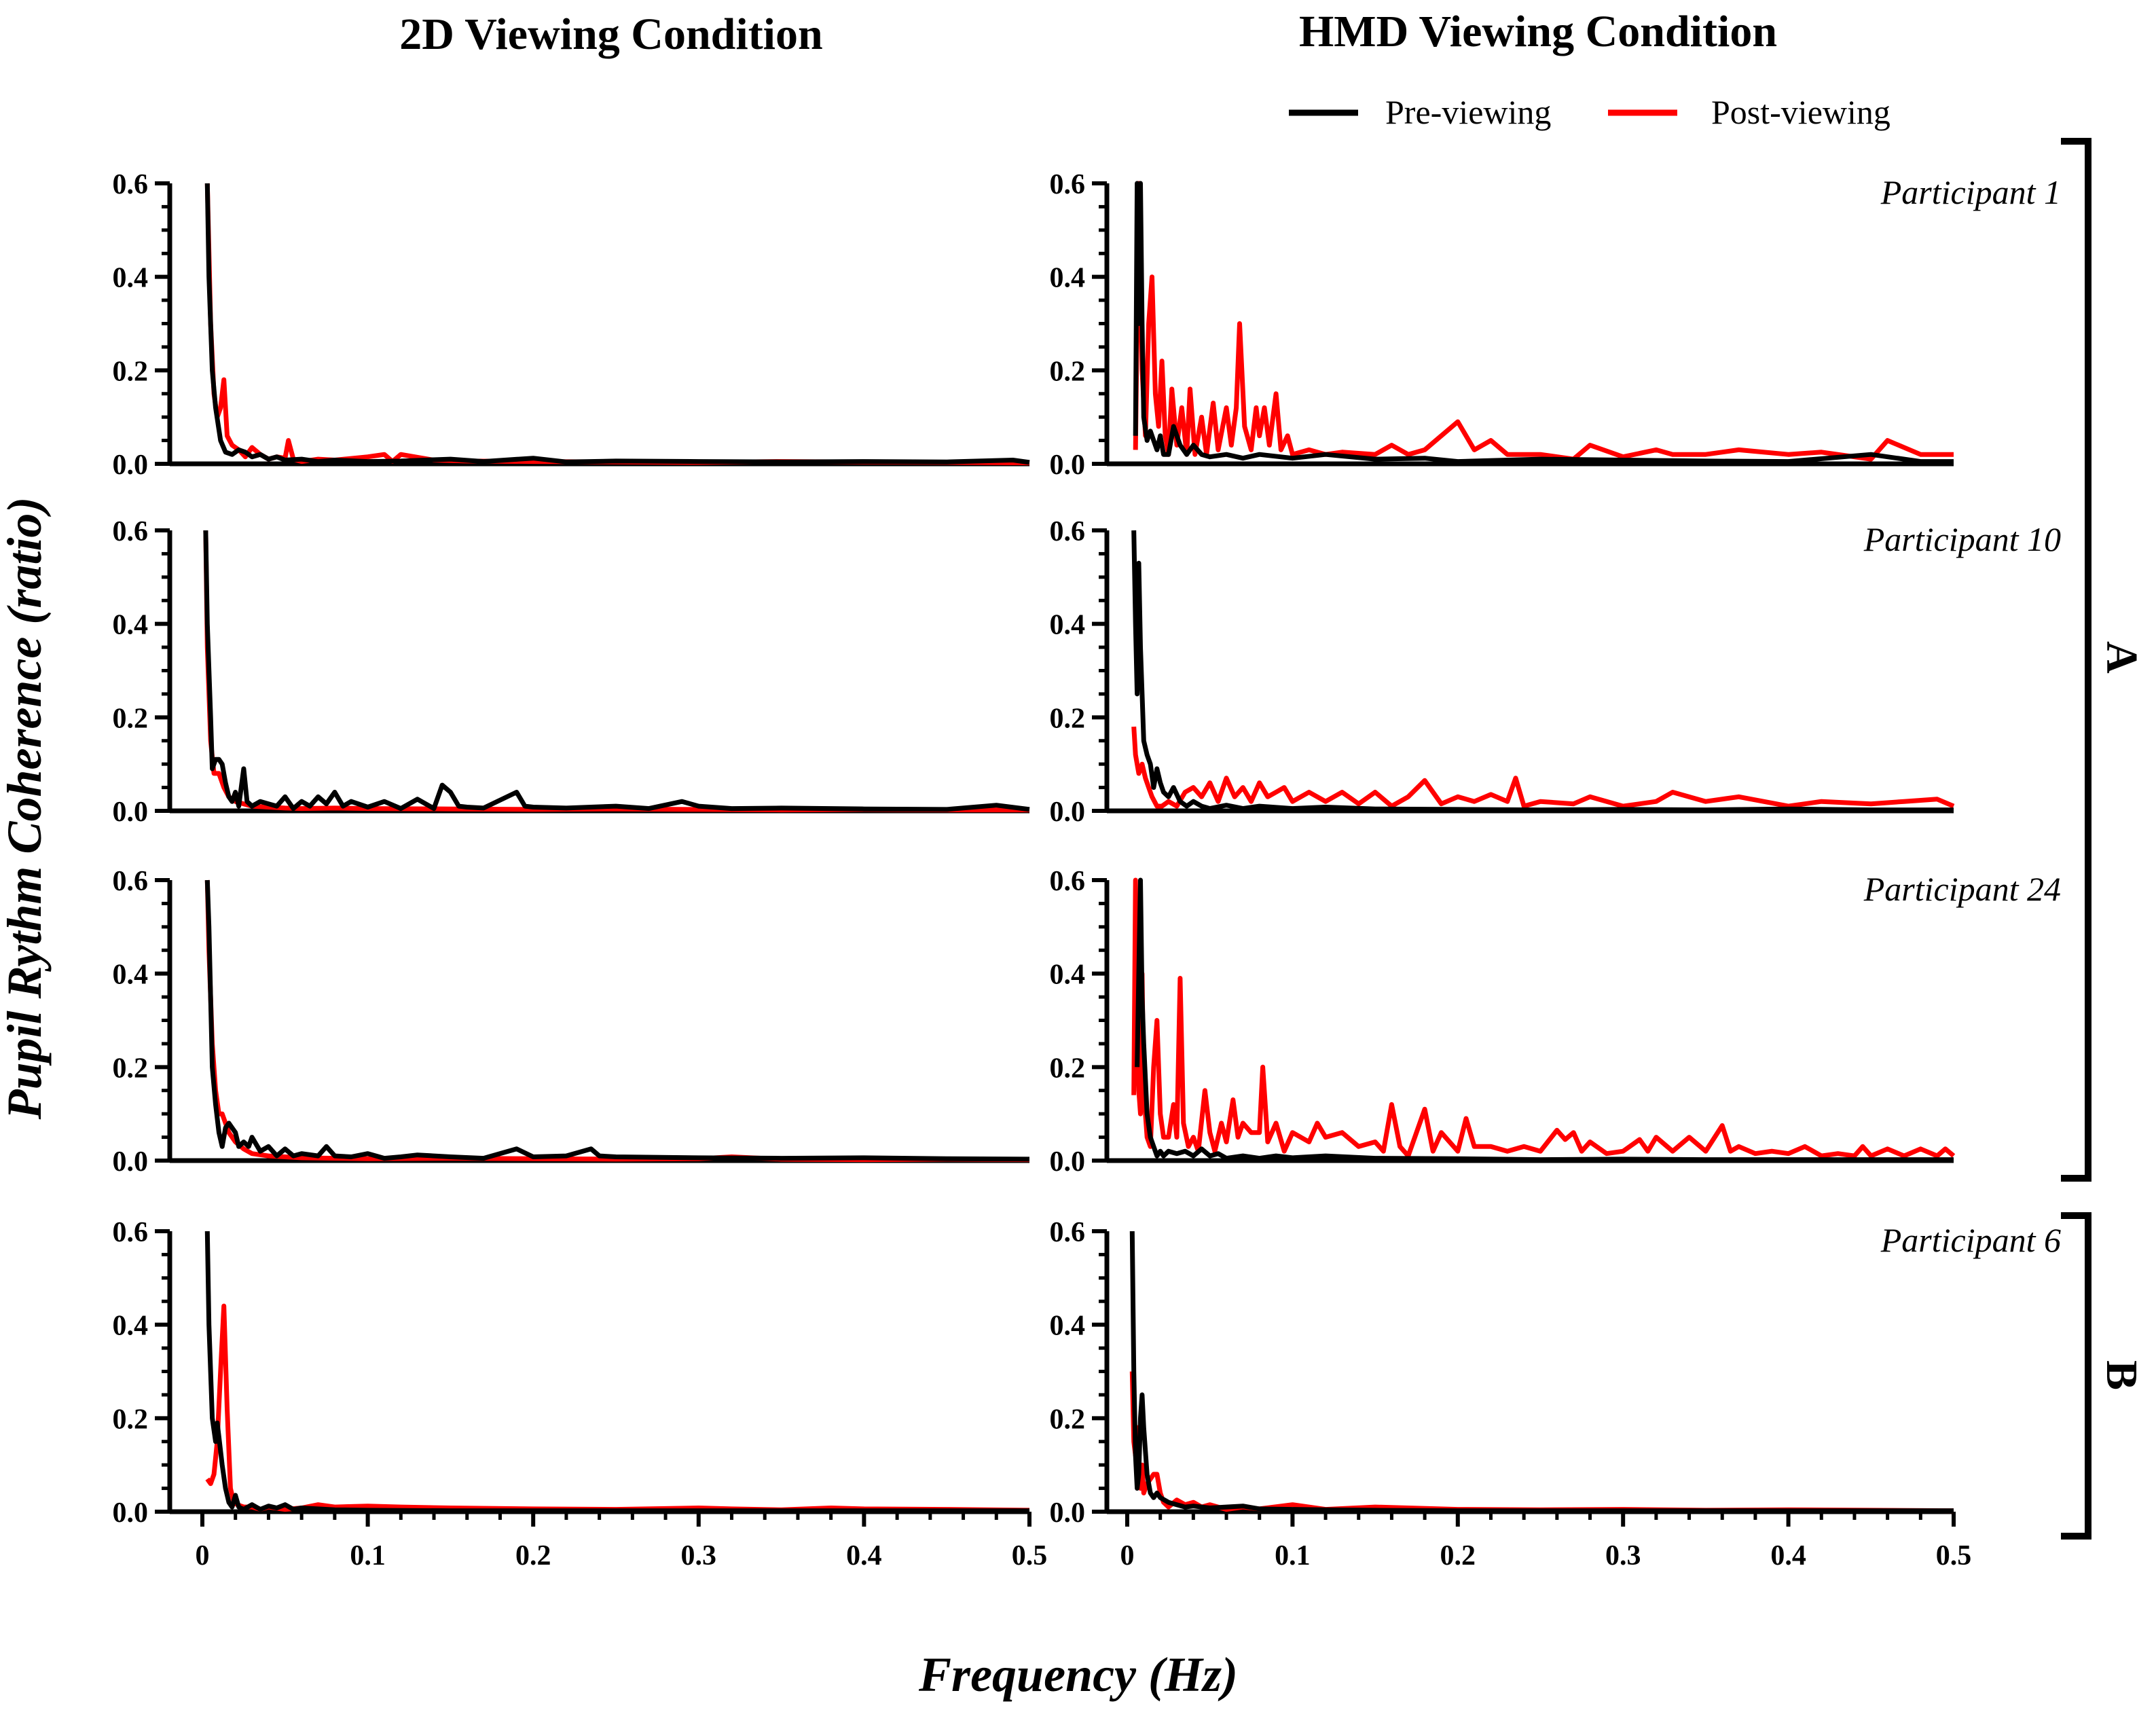 Image resolution: width=2156 pixels, height=1729 pixels. I want to click on group-brackets: A B, so click(2103, 839).